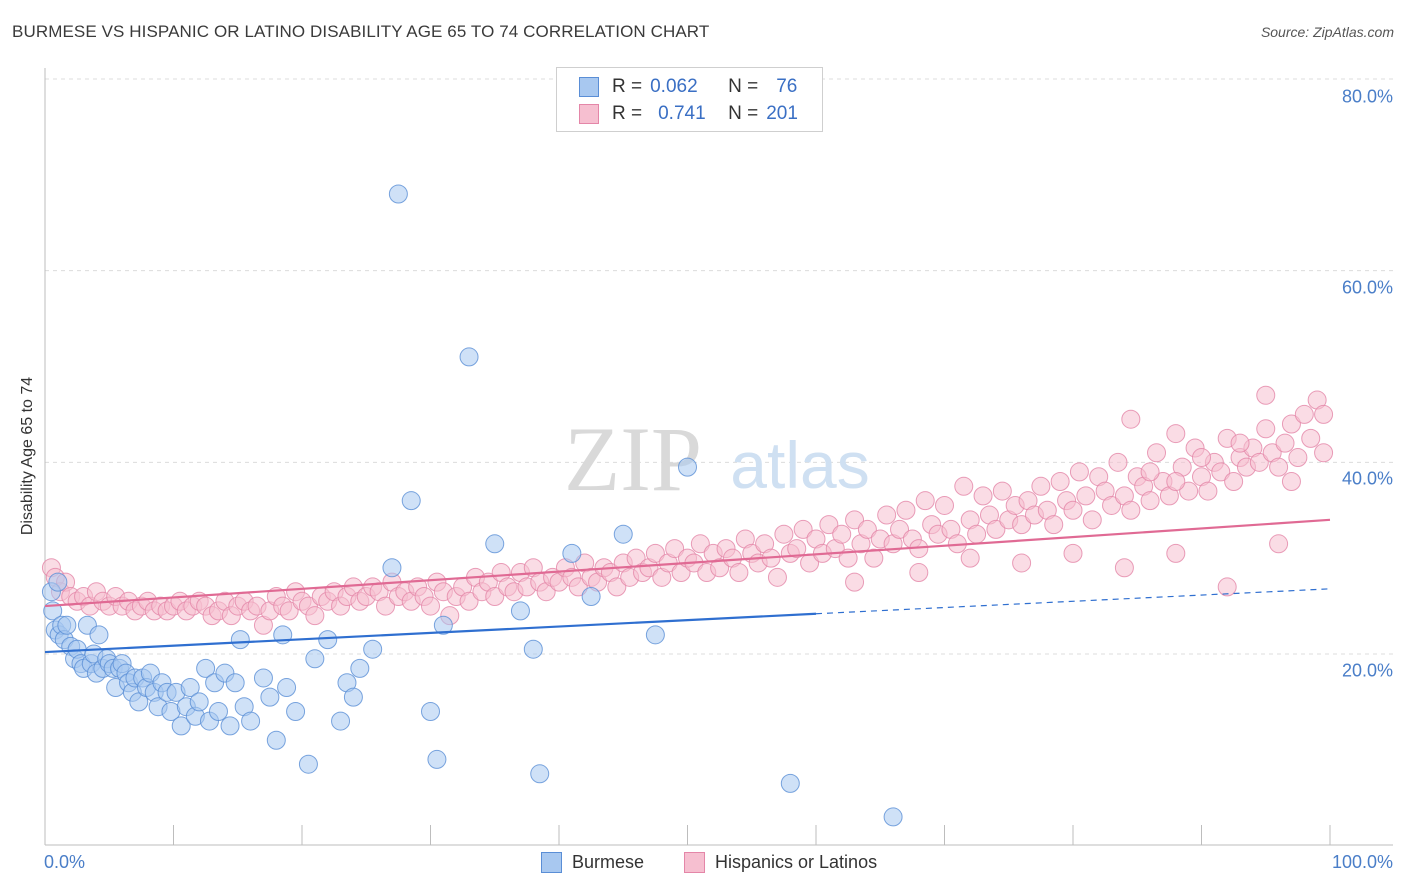  What do you see at coordinates (799, 465) in the screenshot?
I see `watermark-atlas: atlas` at bounding box center [799, 465].